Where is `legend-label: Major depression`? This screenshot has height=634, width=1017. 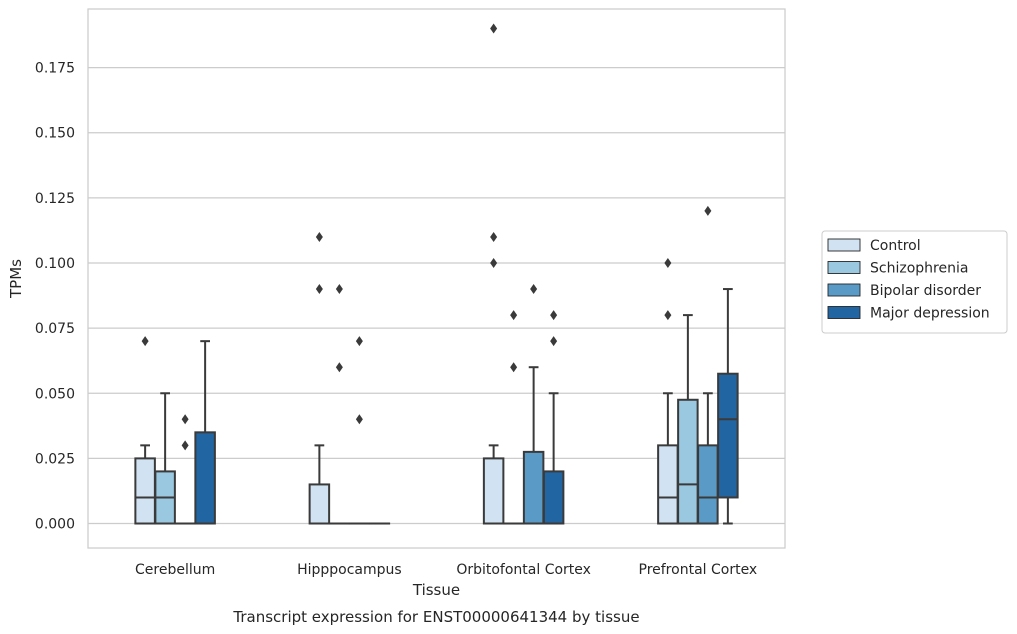 legend-label: Major depression is located at coordinates (930, 314).